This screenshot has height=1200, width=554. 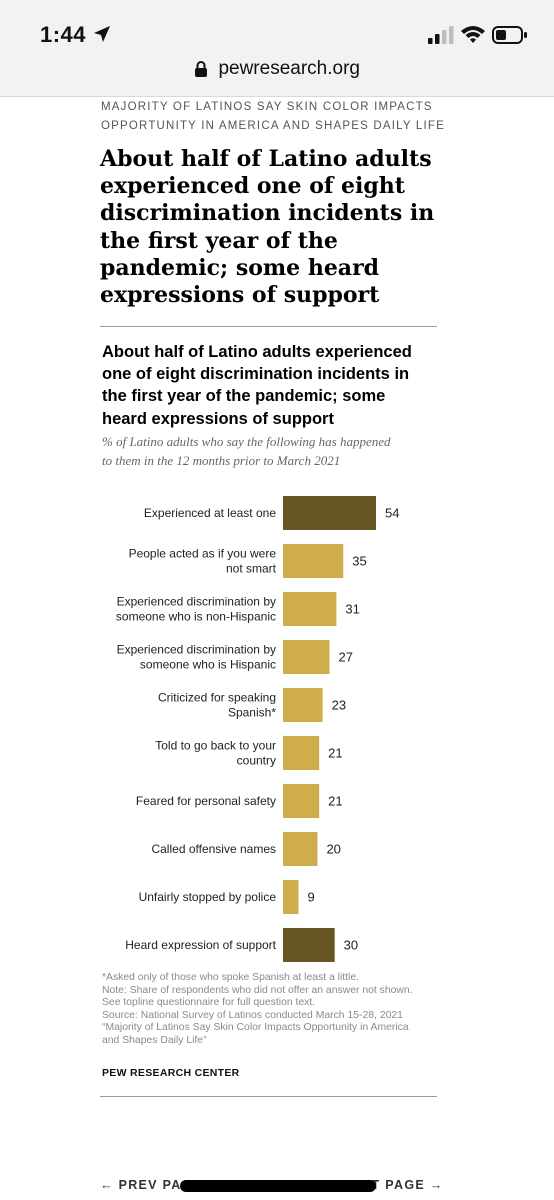 I want to click on lock-icon, so click(x=201, y=69).